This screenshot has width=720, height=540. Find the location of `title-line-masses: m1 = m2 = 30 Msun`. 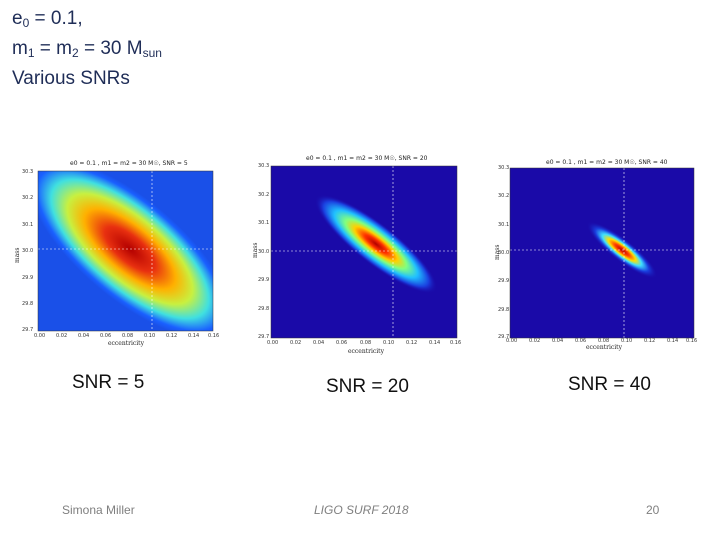

title-line-masses: m1 = m2 = 30 Msun is located at coordinates (87, 49).